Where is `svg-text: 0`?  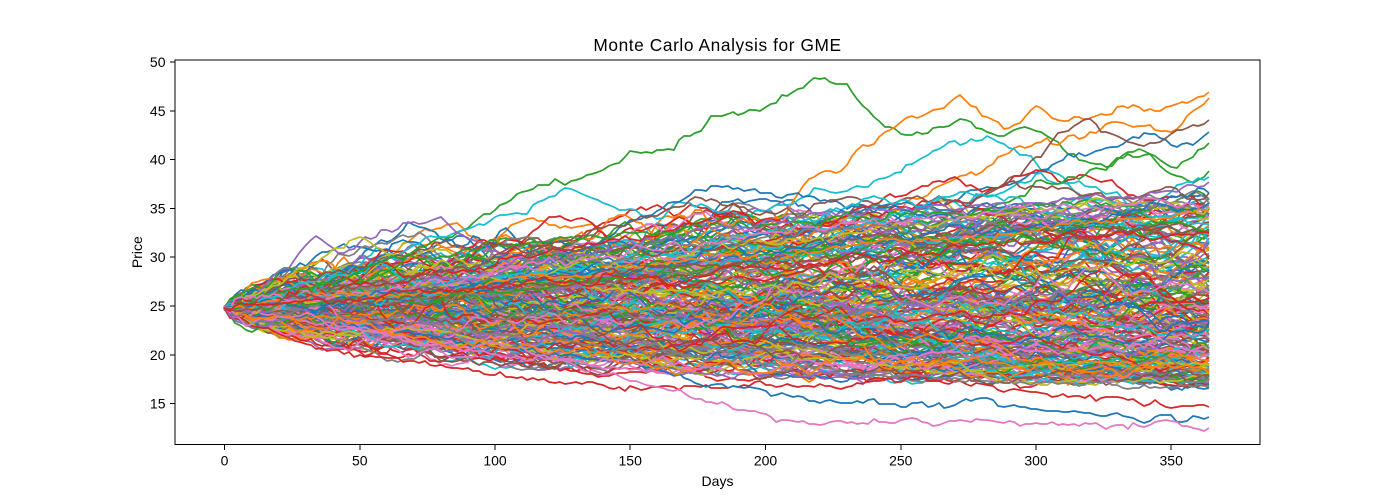 svg-text: 0 is located at coordinates (225, 460).